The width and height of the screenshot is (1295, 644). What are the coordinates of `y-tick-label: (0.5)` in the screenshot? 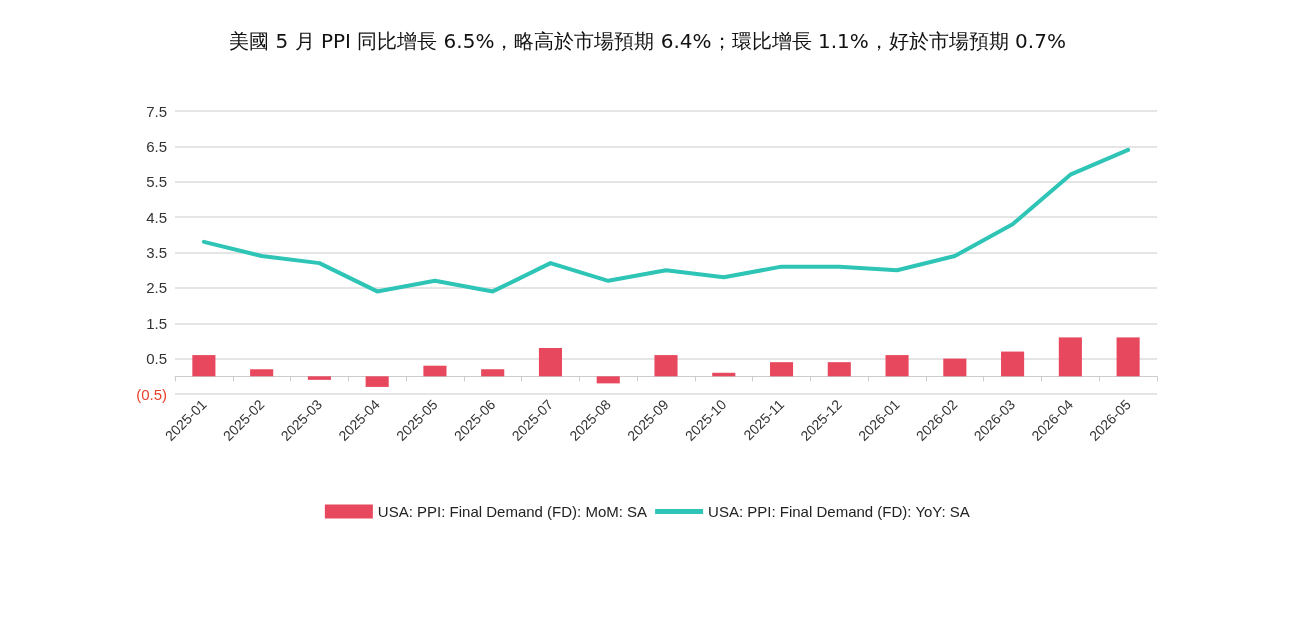 It's located at (151, 394).